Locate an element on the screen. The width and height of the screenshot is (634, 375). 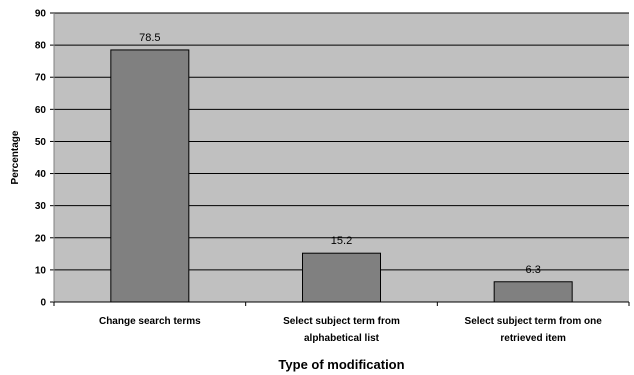
y-tick-label: 80 is located at coordinates (41, 46).